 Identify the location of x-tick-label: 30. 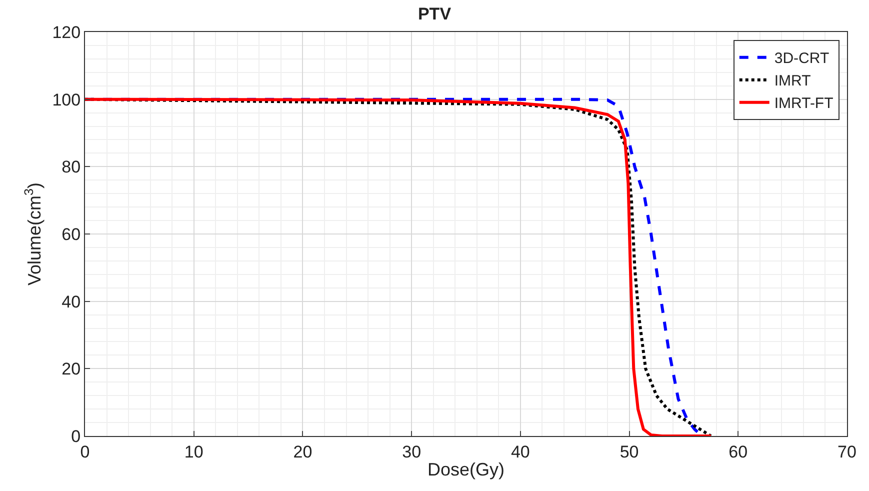
(412, 452).